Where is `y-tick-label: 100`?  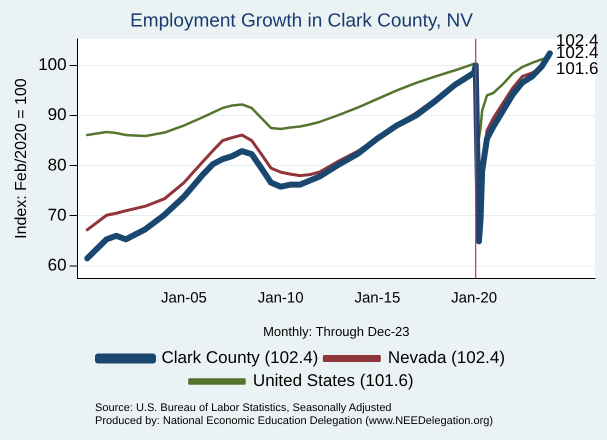
y-tick-label: 100 is located at coordinates (52, 64).